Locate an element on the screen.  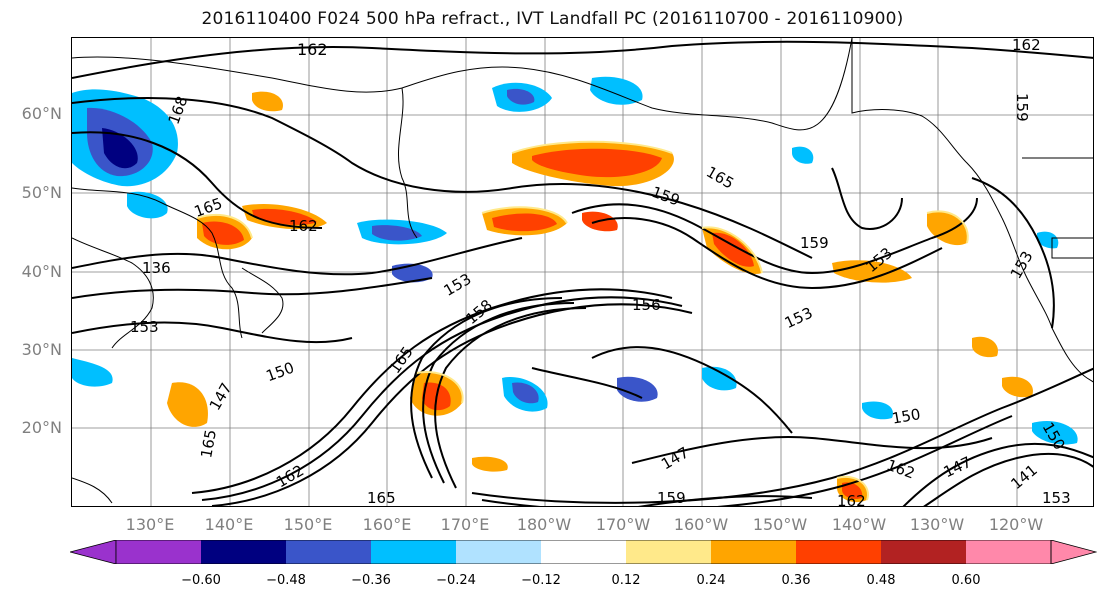
lon-label-170w: 170°W is located at coordinates (623, 524).